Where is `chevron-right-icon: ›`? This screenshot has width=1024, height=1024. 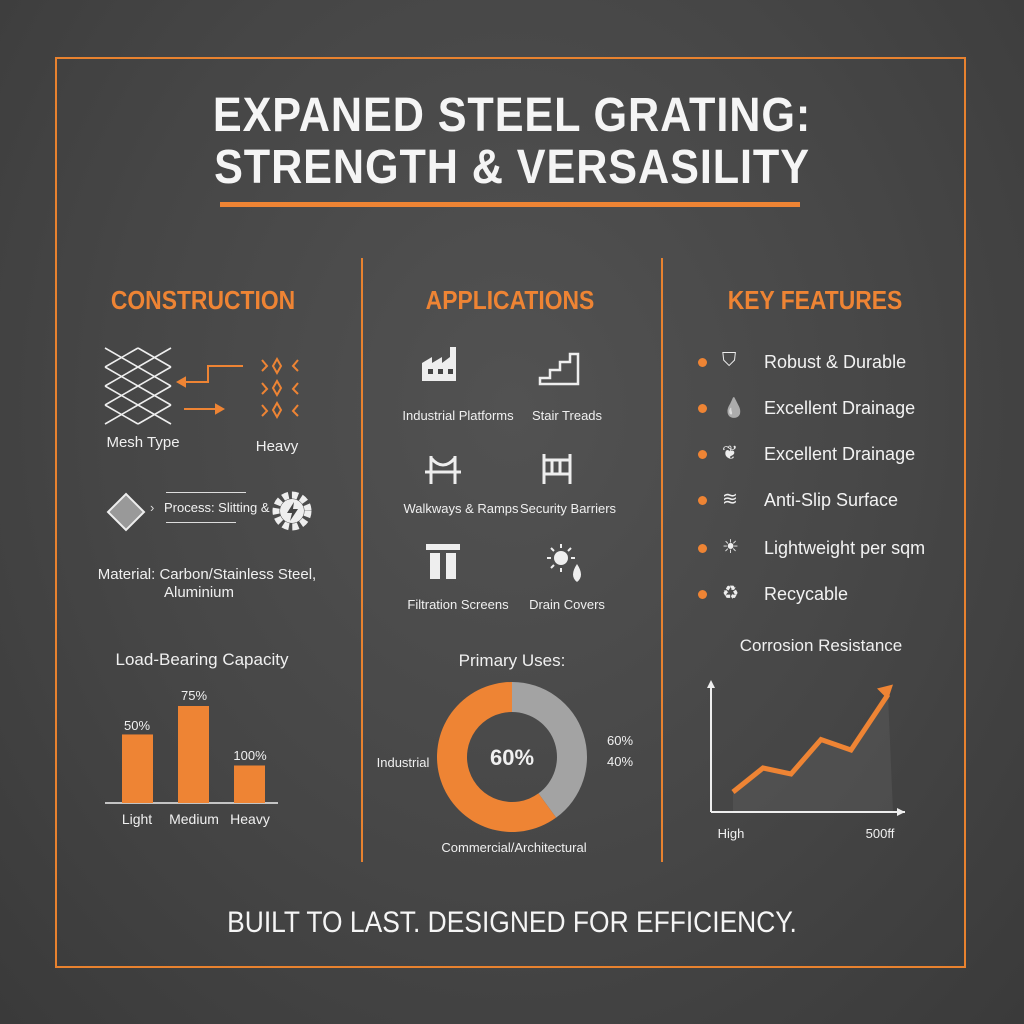 chevron-right-icon: › is located at coordinates (152, 507).